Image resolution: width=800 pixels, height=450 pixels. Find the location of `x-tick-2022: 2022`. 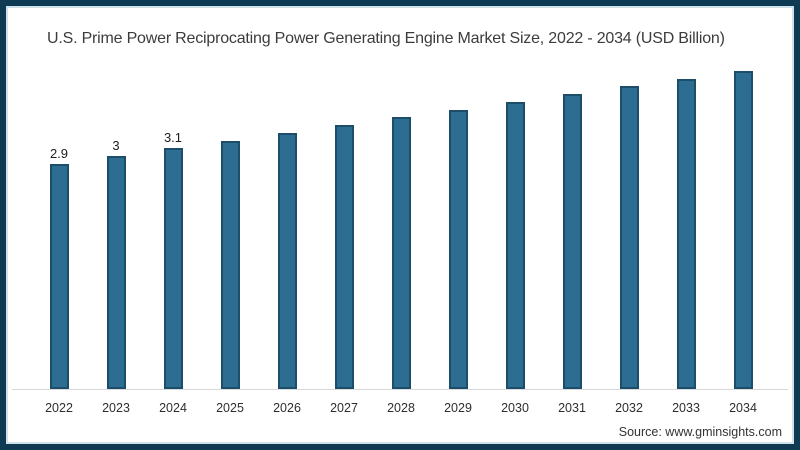

x-tick-2022: 2022 is located at coordinates (59, 408).